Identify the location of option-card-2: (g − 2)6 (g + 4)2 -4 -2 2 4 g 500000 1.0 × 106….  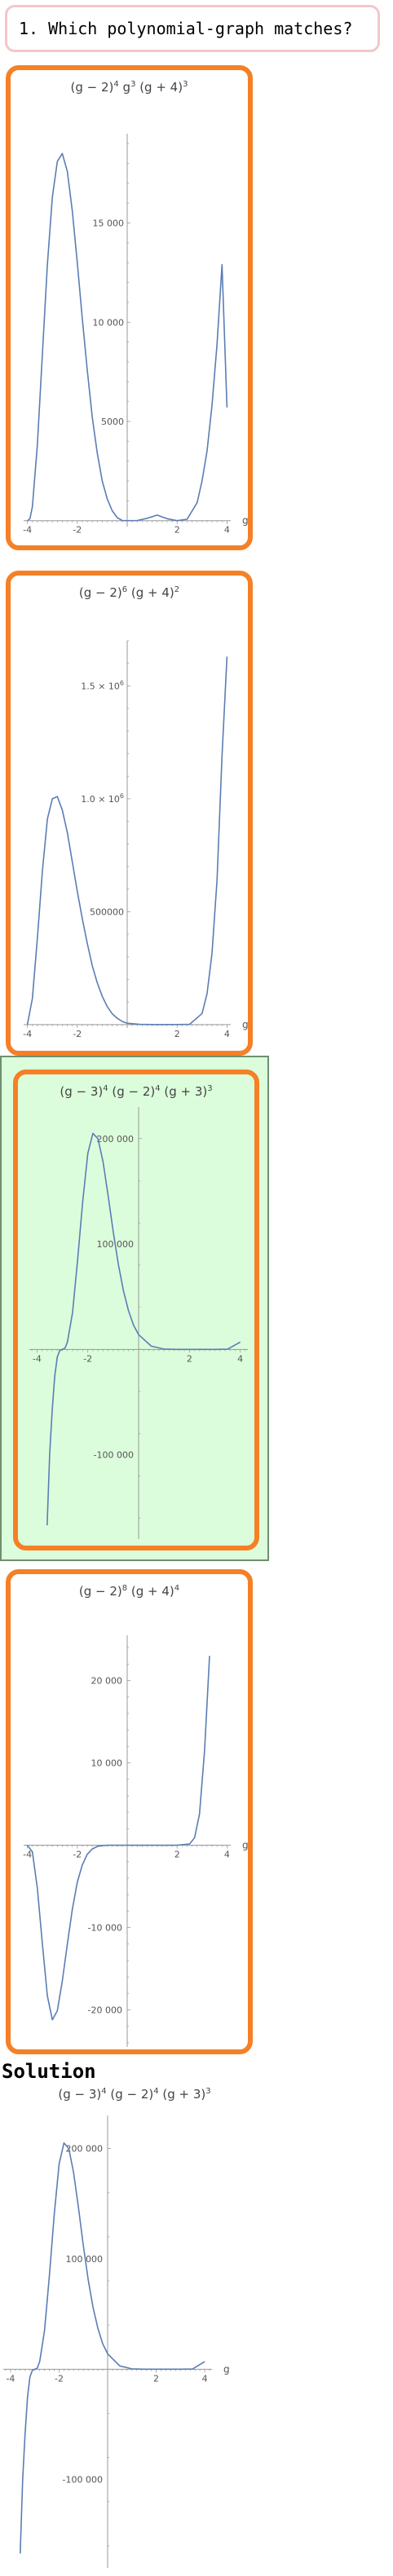
(129, 813).